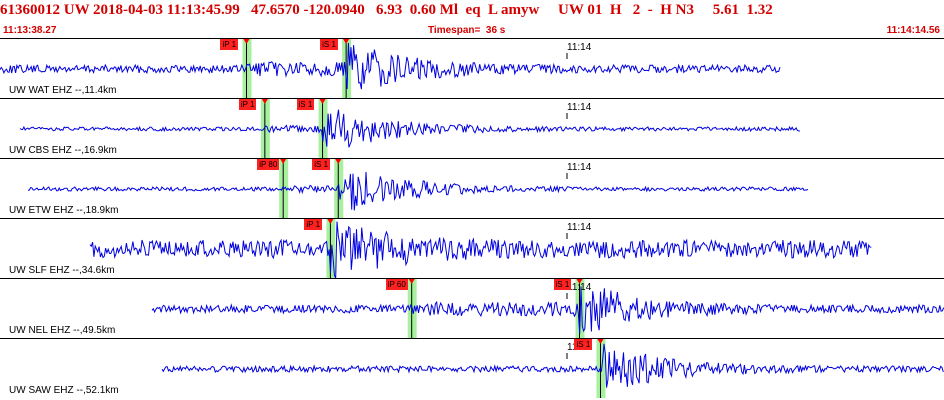 The image size is (944, 400). Describe the element at coordinates (64, 210) in the screenshot. I see `station-label: UW ETW EHZ --,18.9km` at that location.